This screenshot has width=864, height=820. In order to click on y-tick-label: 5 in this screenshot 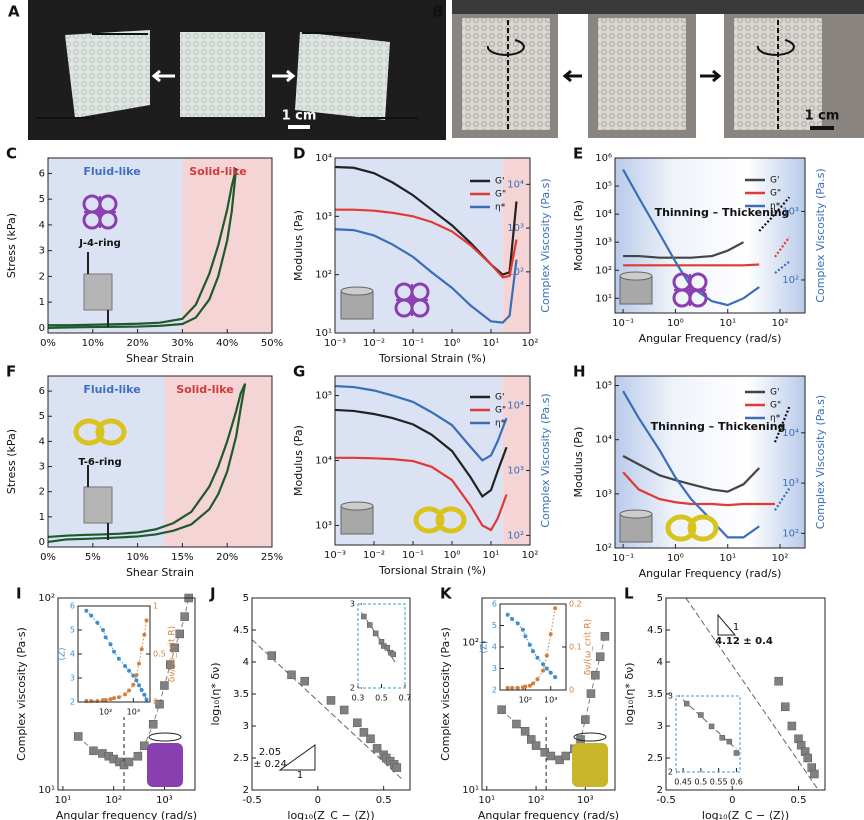, I will do `click(246, 598)`.